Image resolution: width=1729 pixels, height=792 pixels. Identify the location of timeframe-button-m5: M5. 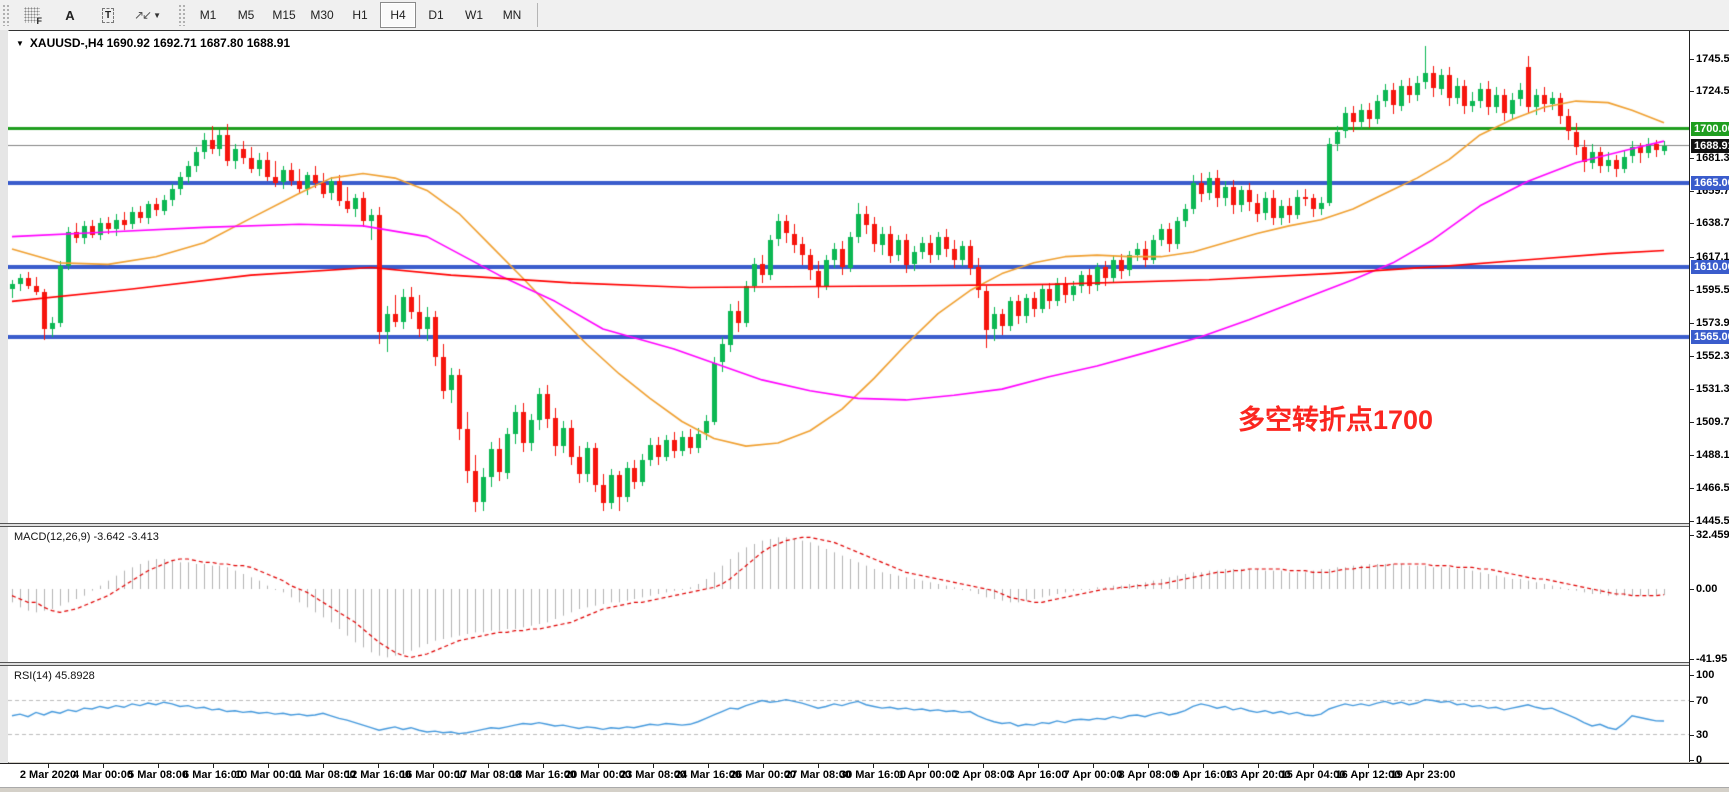
(246, 15).